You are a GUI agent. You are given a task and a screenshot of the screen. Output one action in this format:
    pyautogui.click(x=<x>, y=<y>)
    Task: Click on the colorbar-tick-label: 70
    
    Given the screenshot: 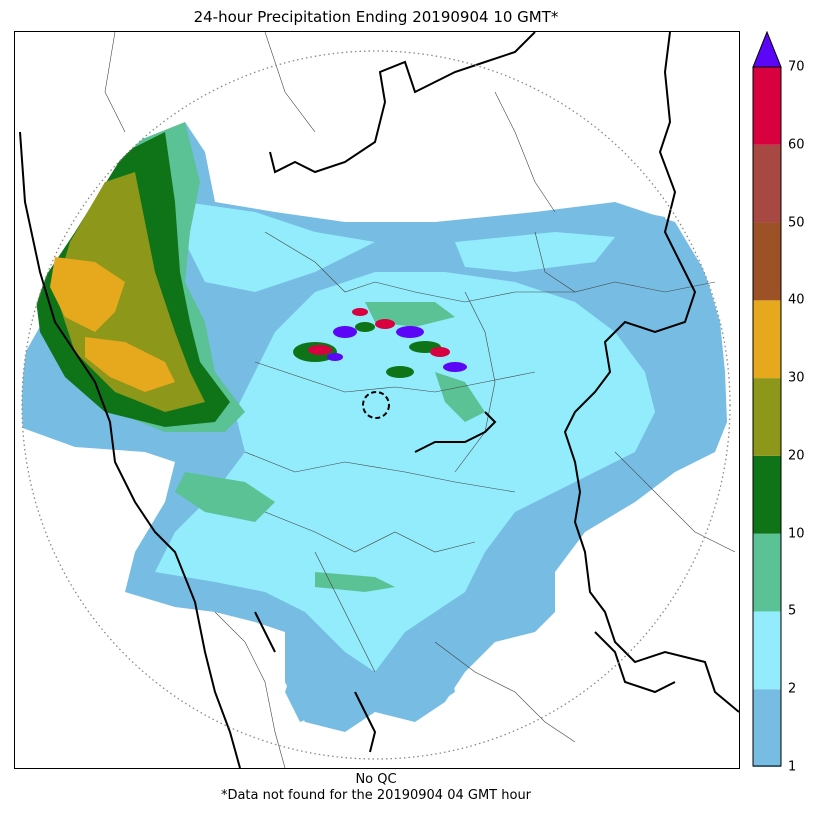 What is the action you would take?
    pyautogui.click(x=796, y=67)
    